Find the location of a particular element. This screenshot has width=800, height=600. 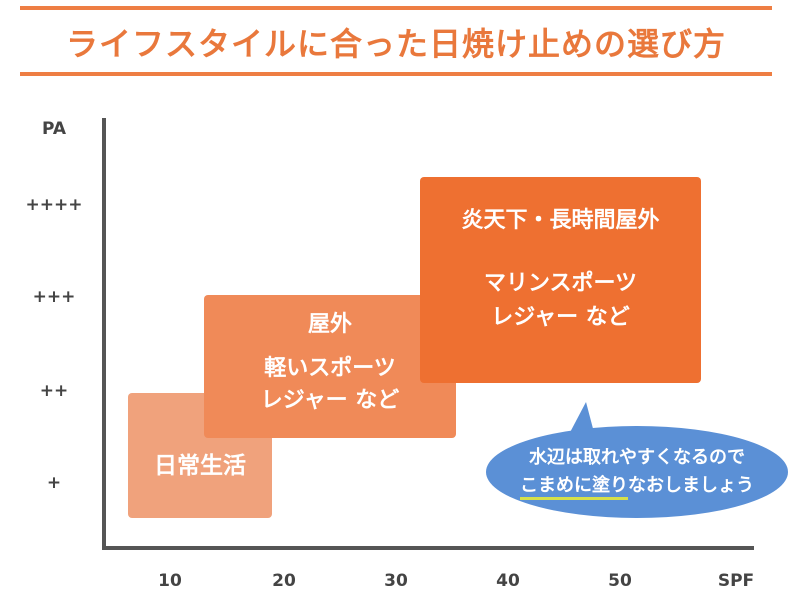

x-axis-line is located at coordinates (428, 548).